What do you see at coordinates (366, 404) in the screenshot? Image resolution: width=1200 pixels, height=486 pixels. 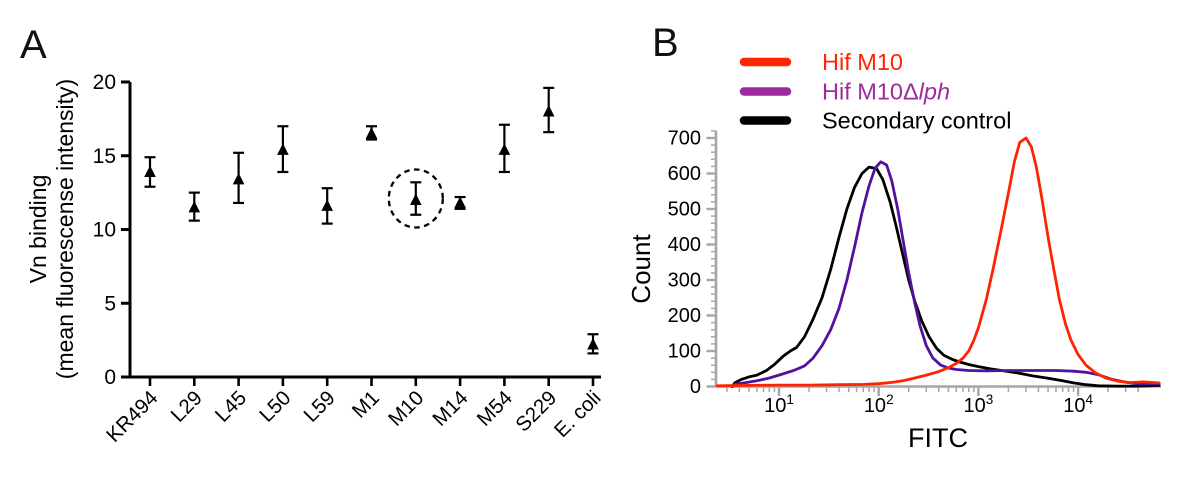 I see `category-label: M1` at bounding box center [366, 404].